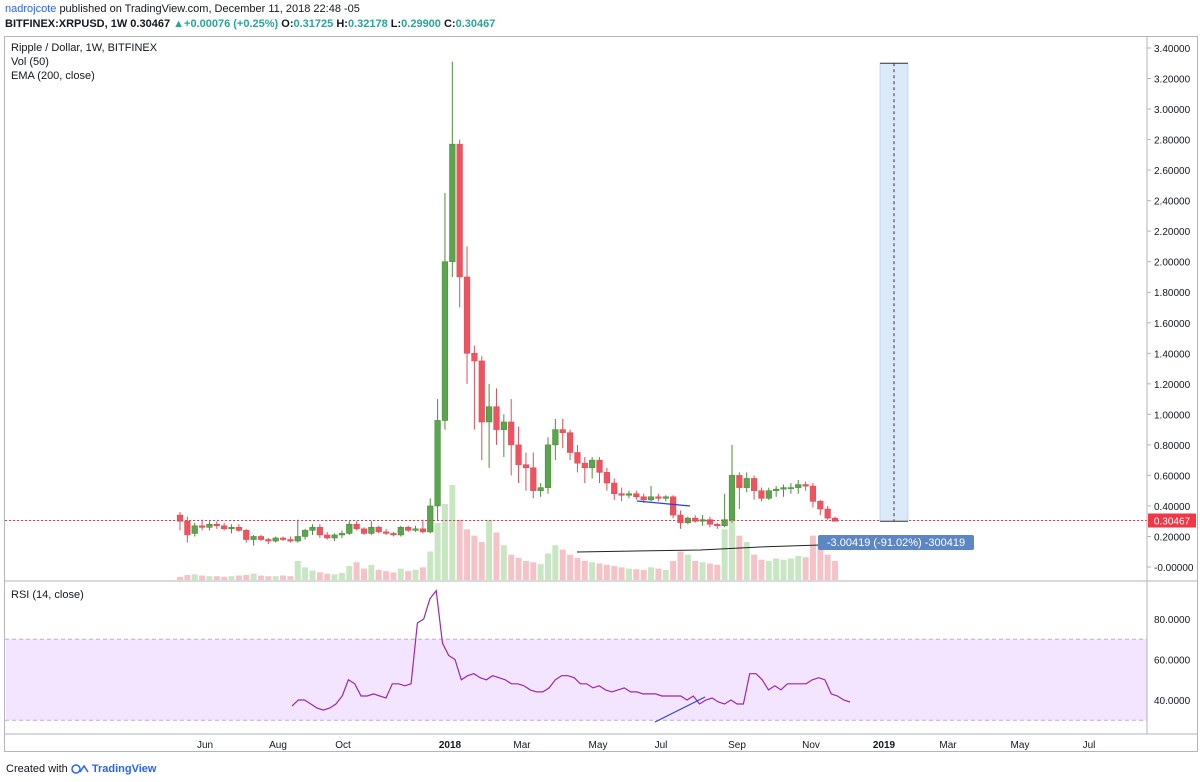 Image resolution: width=1200 pixels, height=782 pixels. Describe the element at coordinates (508, 532) in the screenshot. I see `volume-layer` at that location.